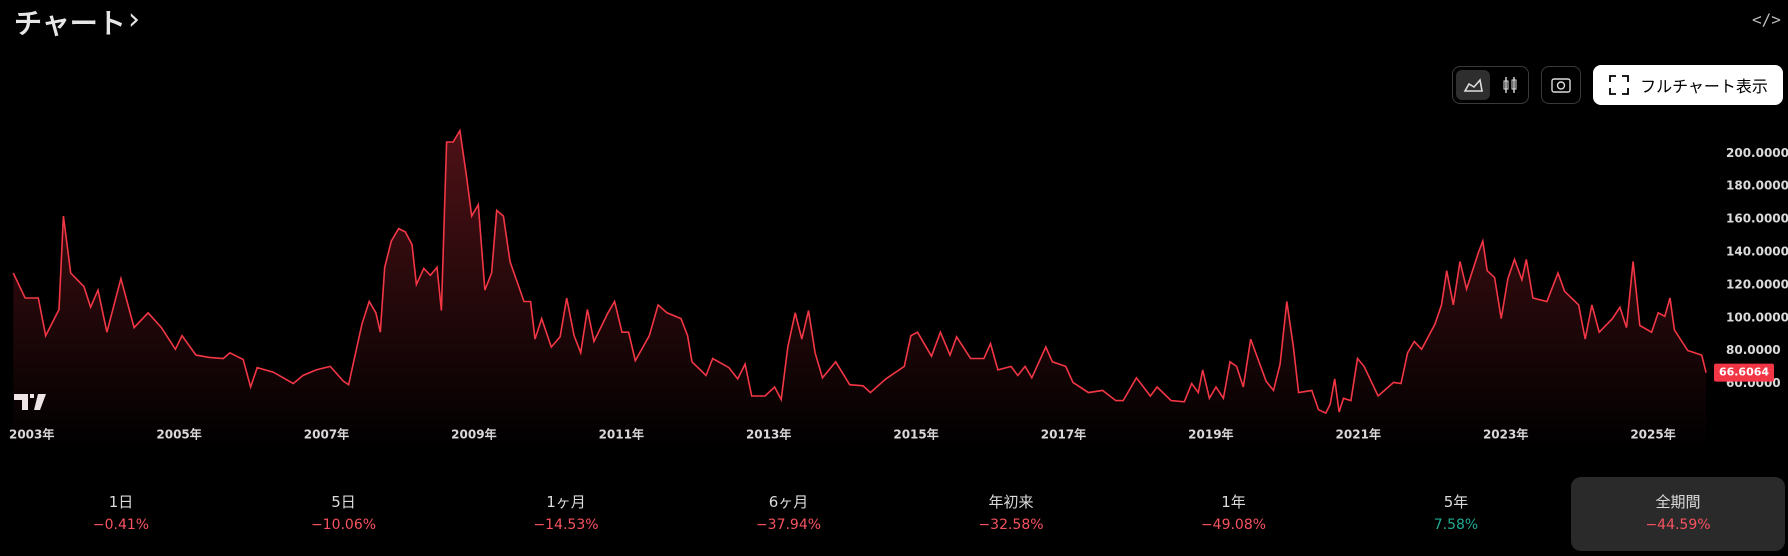 The height and width of the screenshot is (556, 1788). I want to click on embed-icon: </>, so click(1766, 19).